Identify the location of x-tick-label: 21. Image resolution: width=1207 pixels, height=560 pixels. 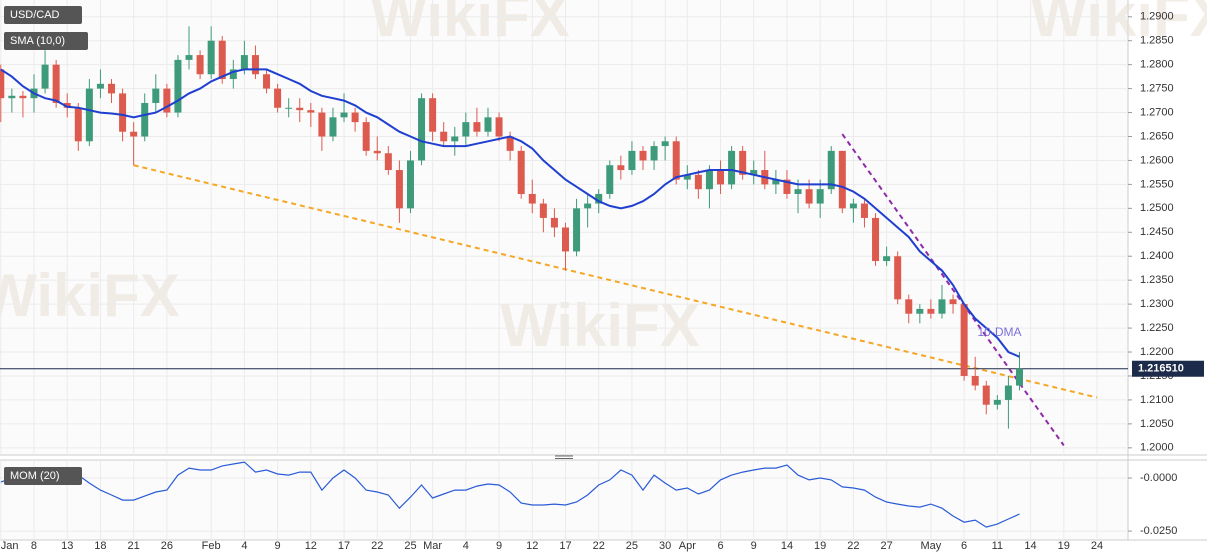
(134, 546).